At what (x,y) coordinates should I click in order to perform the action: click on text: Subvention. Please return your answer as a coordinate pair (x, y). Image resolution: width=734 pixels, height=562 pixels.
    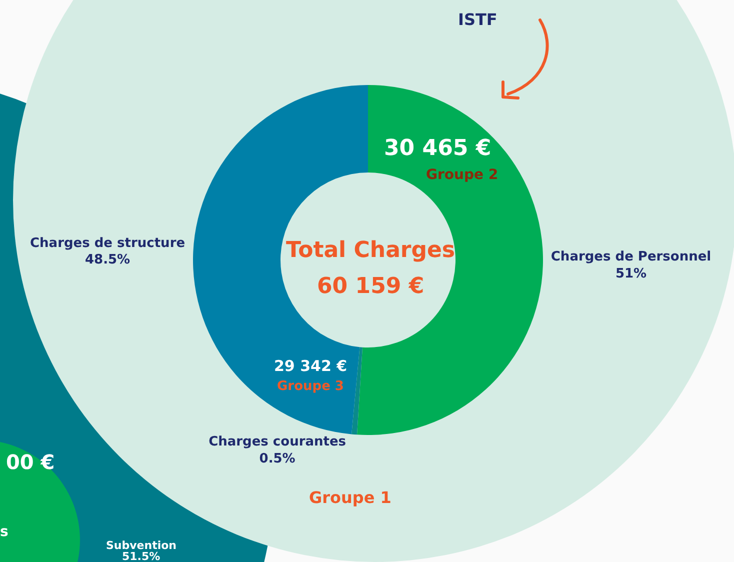
    Looking at the image, I should click on (141, 545).